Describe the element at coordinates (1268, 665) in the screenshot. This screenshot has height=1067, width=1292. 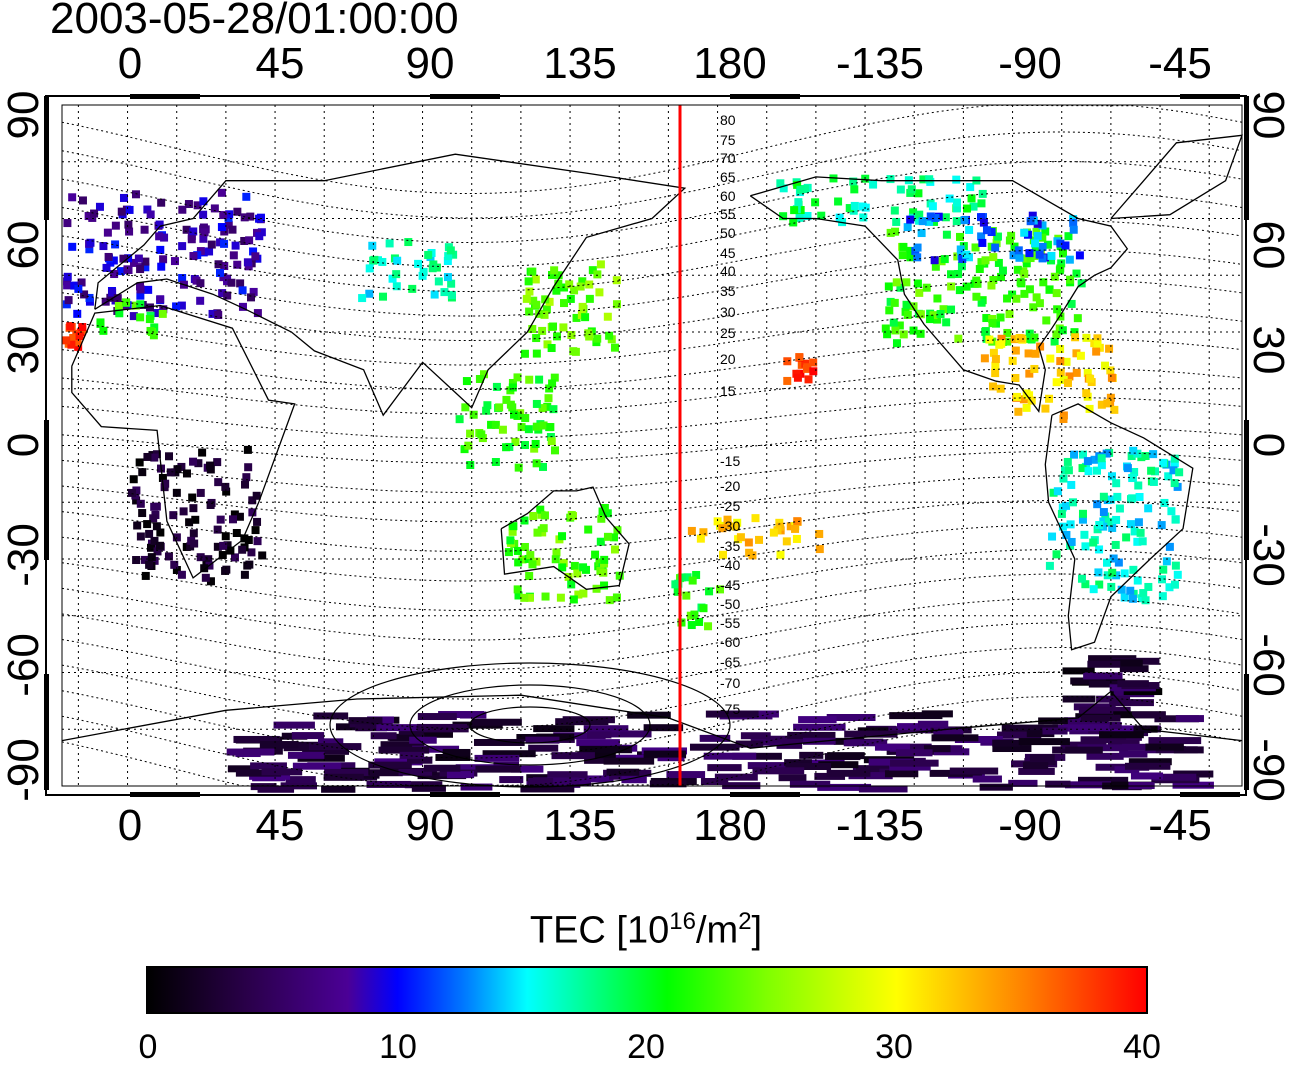
I see `axis-tick-label: -60` at that location.